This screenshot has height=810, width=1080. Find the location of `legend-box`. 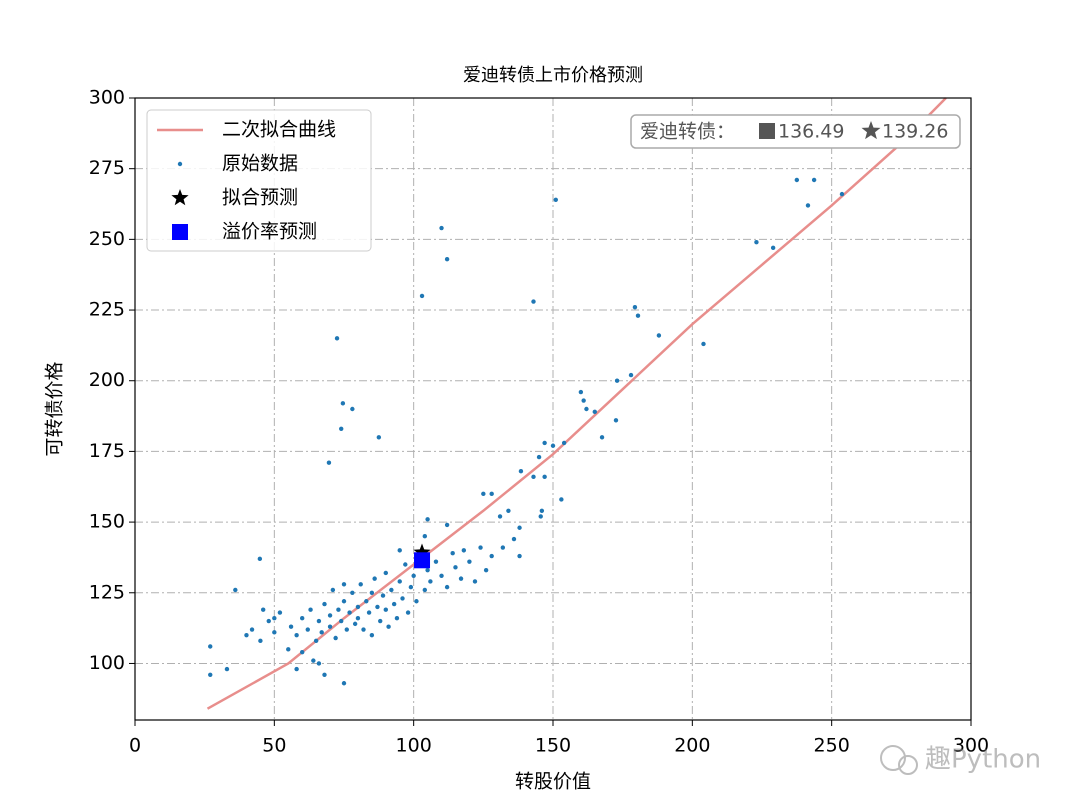

legend-box is located at coordinates (259, 180).